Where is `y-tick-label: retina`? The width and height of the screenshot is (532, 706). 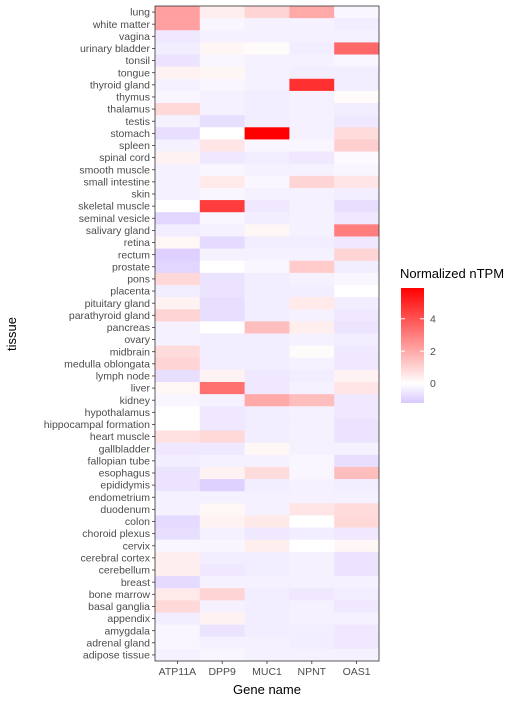 y-tick-label: retina is located at coordinates (137, 243).